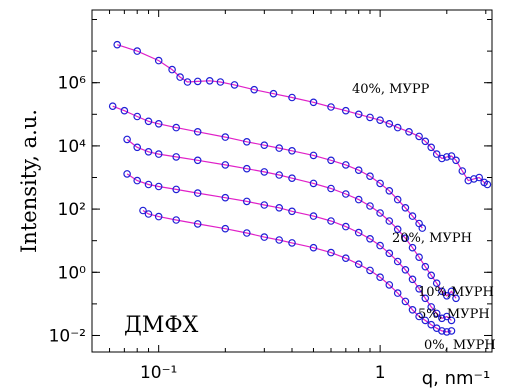  I want to click on y-tick-label: 10⁻², so click(67, 336).